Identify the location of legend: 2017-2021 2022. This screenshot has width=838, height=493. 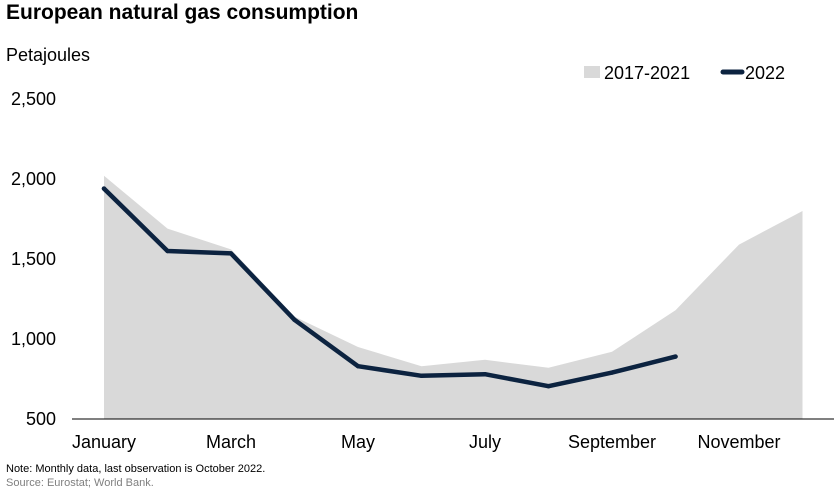
(684, 73).